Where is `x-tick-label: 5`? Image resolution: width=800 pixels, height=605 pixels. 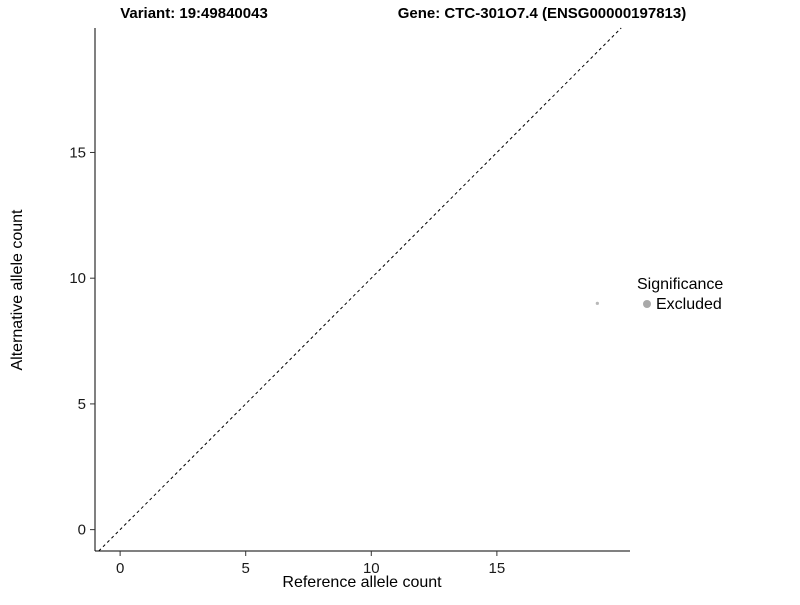
x-tick-label: 5 is located at coordinates (246, 568).